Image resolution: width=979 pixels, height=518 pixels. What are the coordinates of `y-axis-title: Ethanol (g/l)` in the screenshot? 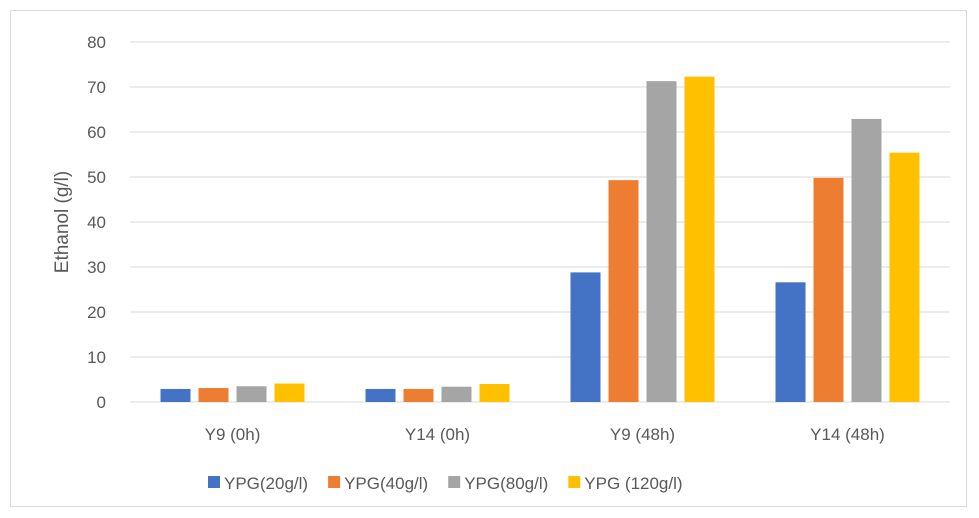 It's located at (62, 222).